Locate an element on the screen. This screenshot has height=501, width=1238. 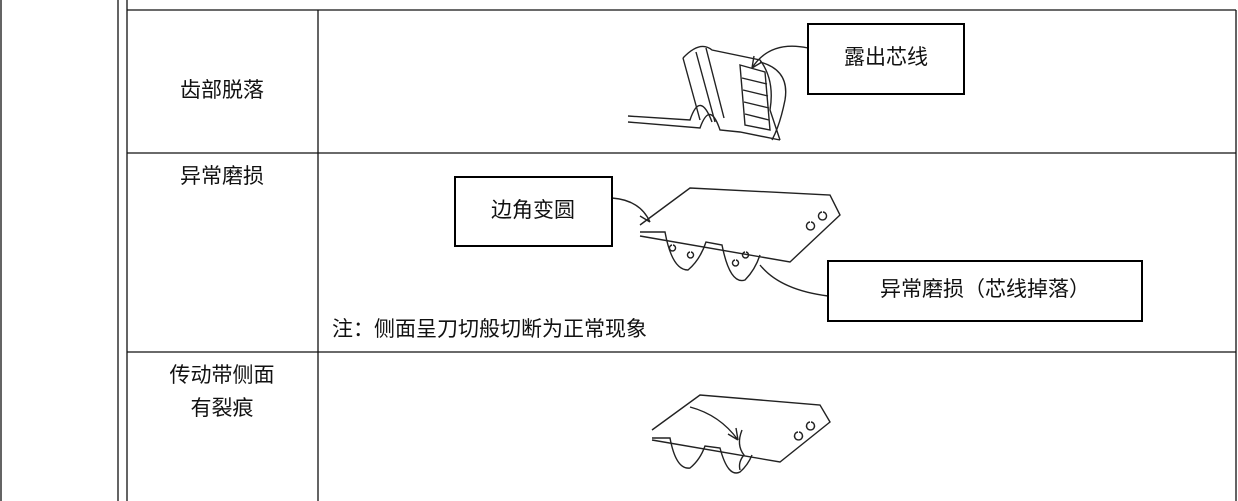
row-label: 齿部脱落 is located at coordinates (222, 90).